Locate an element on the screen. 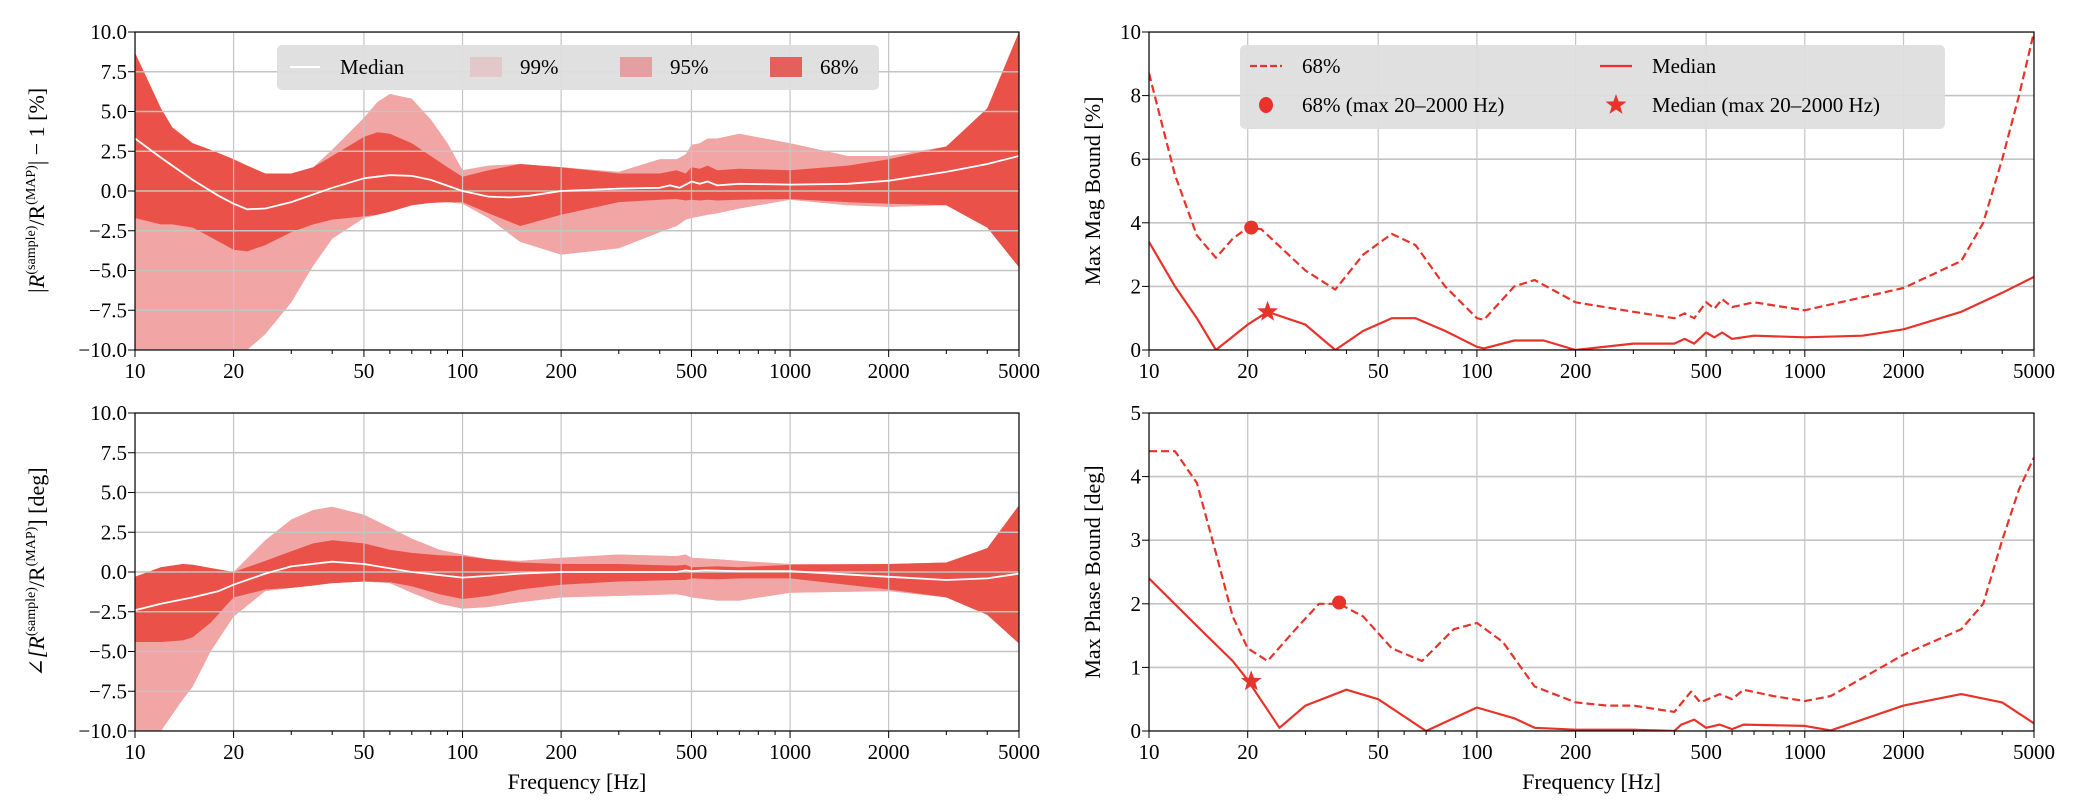 The image size is (2078, 812). y-tick-label: 5.0 is located at coordinates (114, 493).